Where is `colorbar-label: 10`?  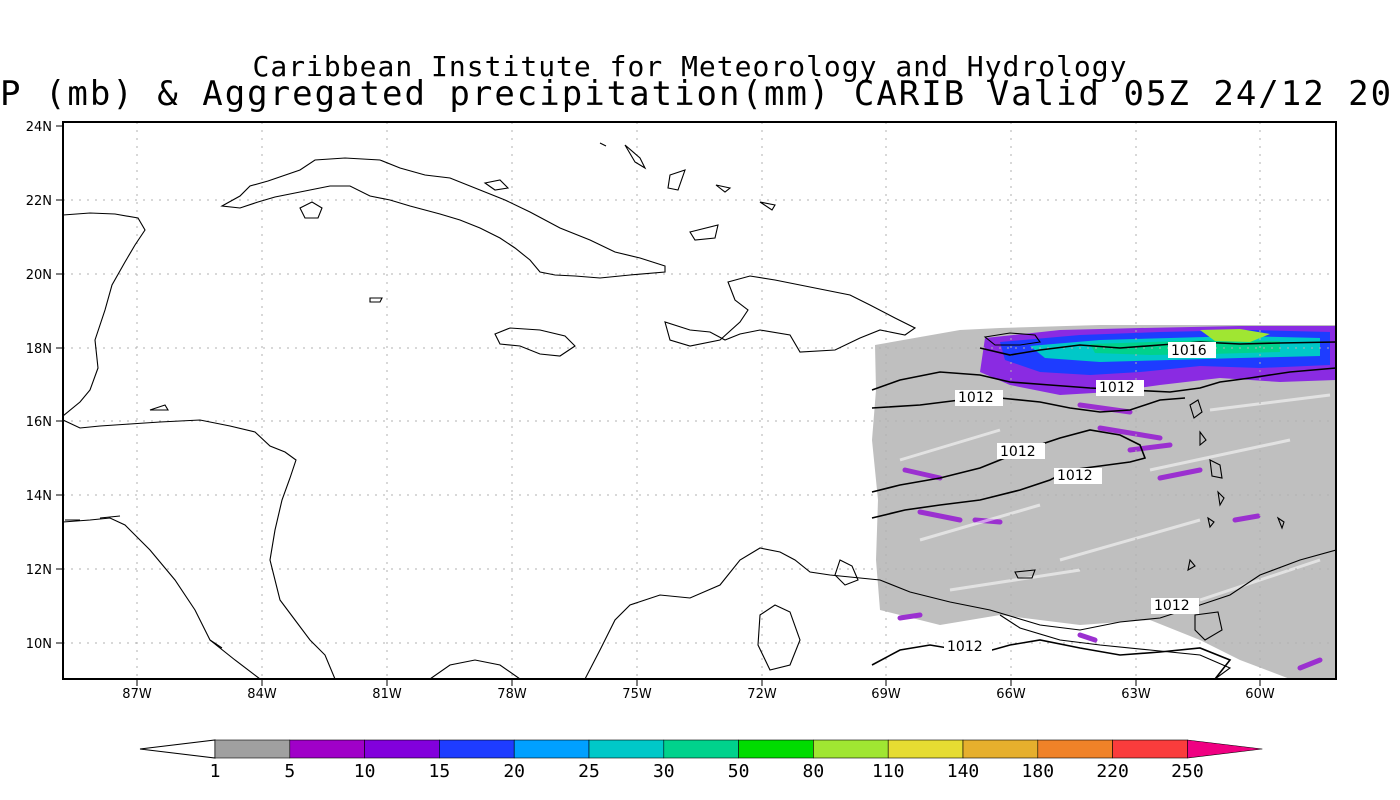 colorbar-label: 10 is located at coordinates (365, 771).